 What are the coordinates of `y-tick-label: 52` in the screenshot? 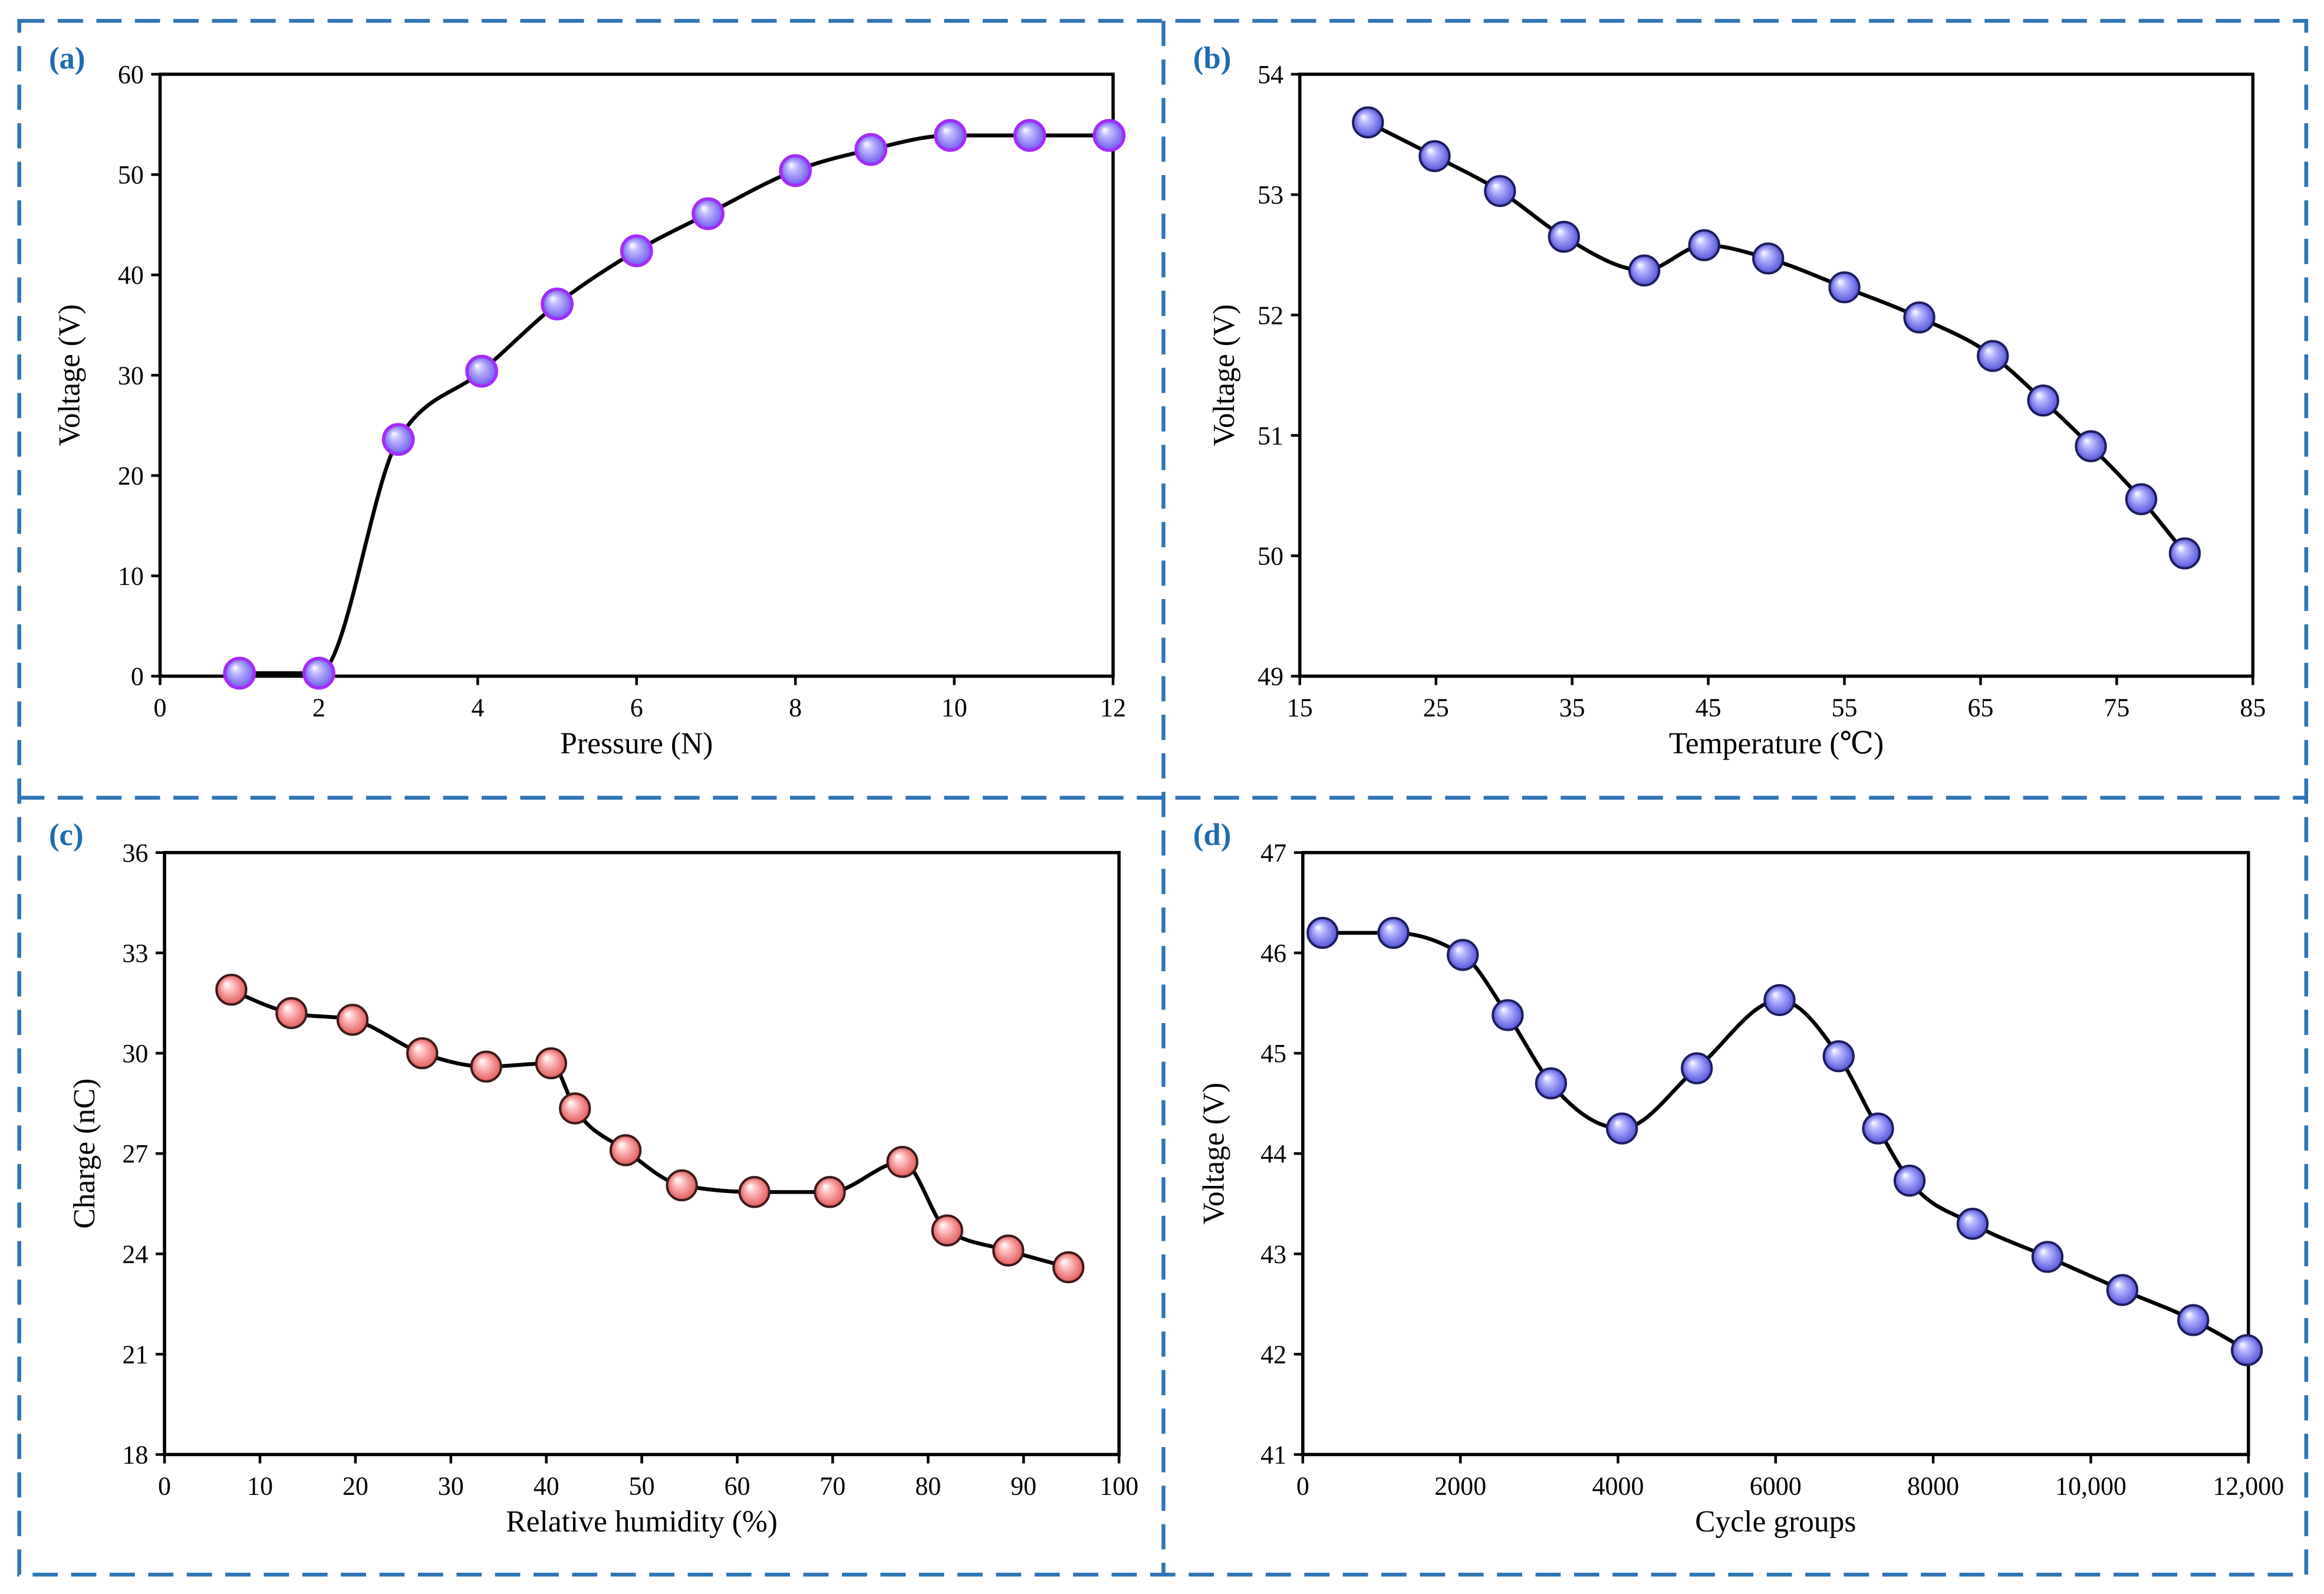 It's located at (1270, 315).